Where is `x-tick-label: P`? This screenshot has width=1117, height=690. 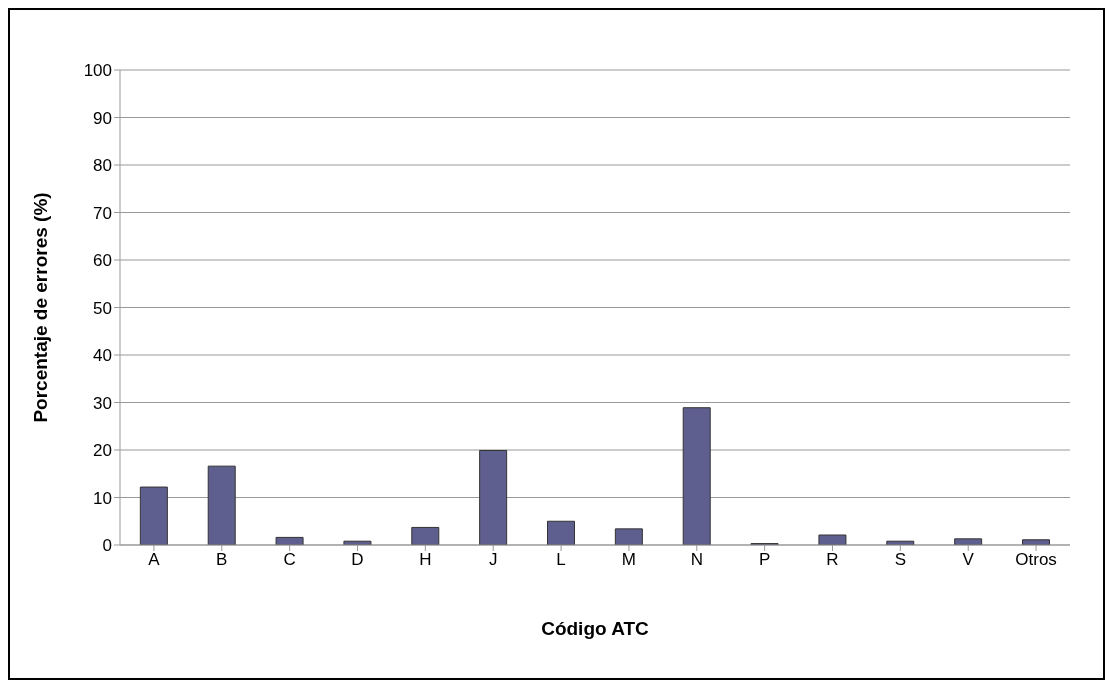 x-tick-label: P is located at coordinates (764, 560).